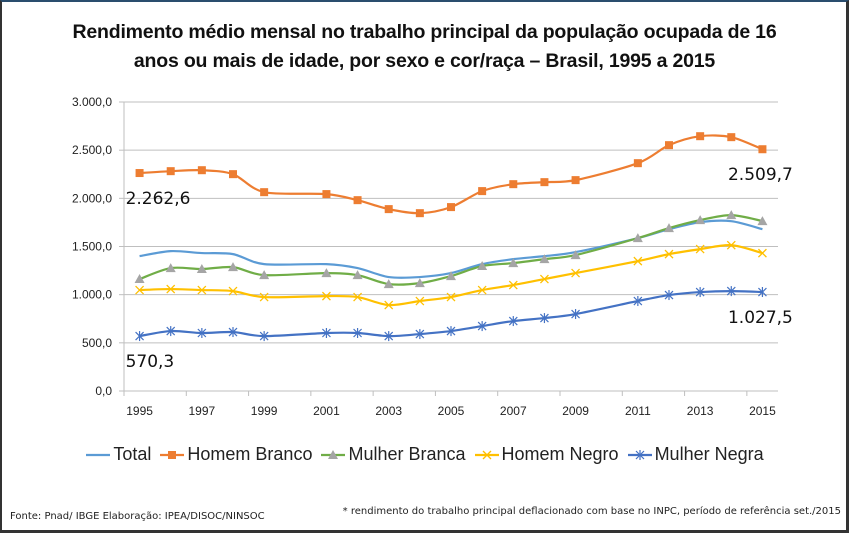 This screenshot has height=533, width=849. What do you see at coordinates (250, 454) in the screenshot?
I see `legend-label: Homem Branco` at bounding box center [250, 454].